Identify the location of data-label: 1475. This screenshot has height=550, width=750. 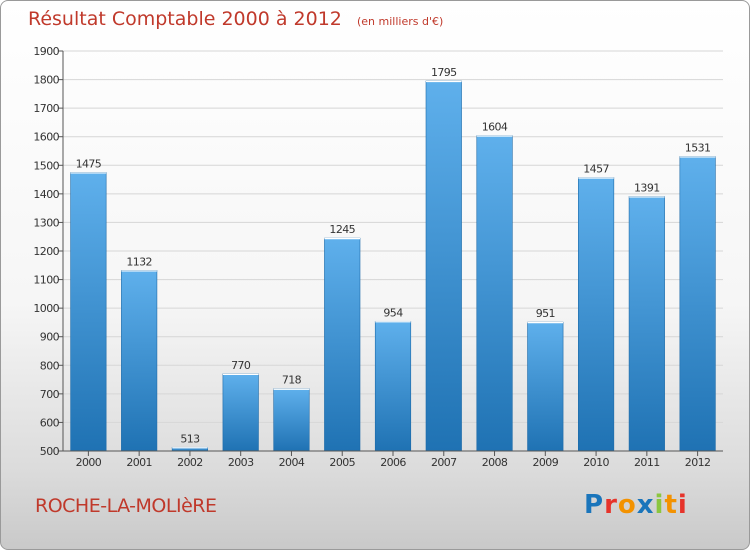
(89, 163).